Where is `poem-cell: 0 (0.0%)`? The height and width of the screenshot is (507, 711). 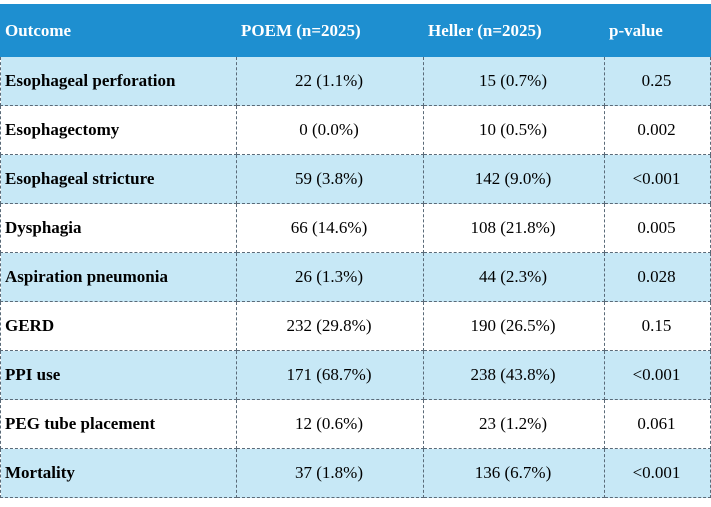
poem-cell: 0 (0.0%) is located at coordinates (330, 130).